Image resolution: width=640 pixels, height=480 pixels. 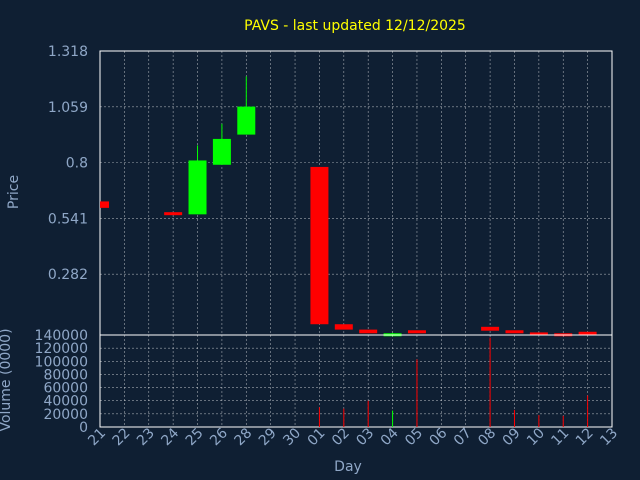 What do you see at coordinates (61, 362) in the screenshot?
I see `volume-tick-label: 100000` at bounding box center [61, 362].